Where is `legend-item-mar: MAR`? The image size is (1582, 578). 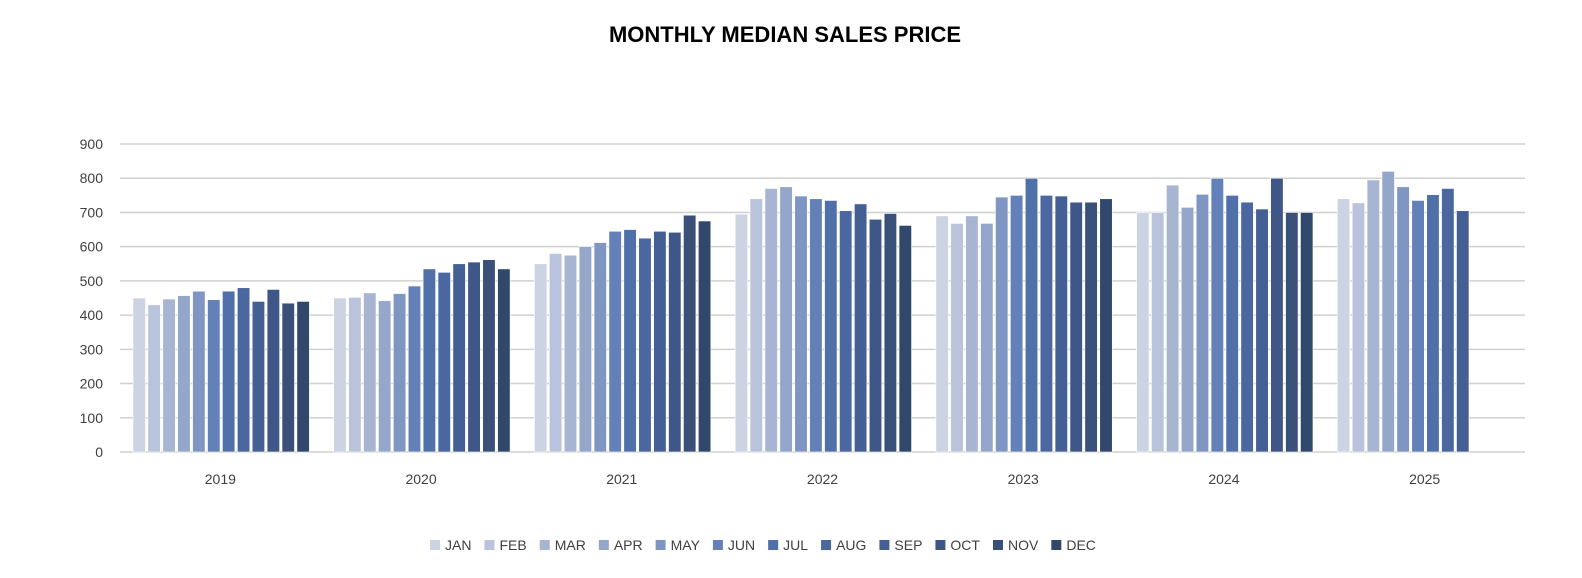 legend-item-mar: MAR is located at coordinates (562, 545).